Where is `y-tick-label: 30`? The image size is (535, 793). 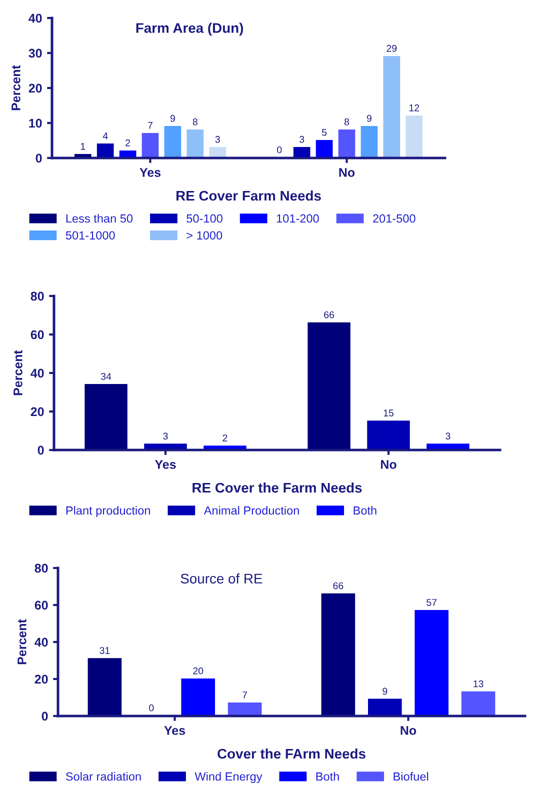
y-tick-label: 30 is located at coordinates (35, 53).